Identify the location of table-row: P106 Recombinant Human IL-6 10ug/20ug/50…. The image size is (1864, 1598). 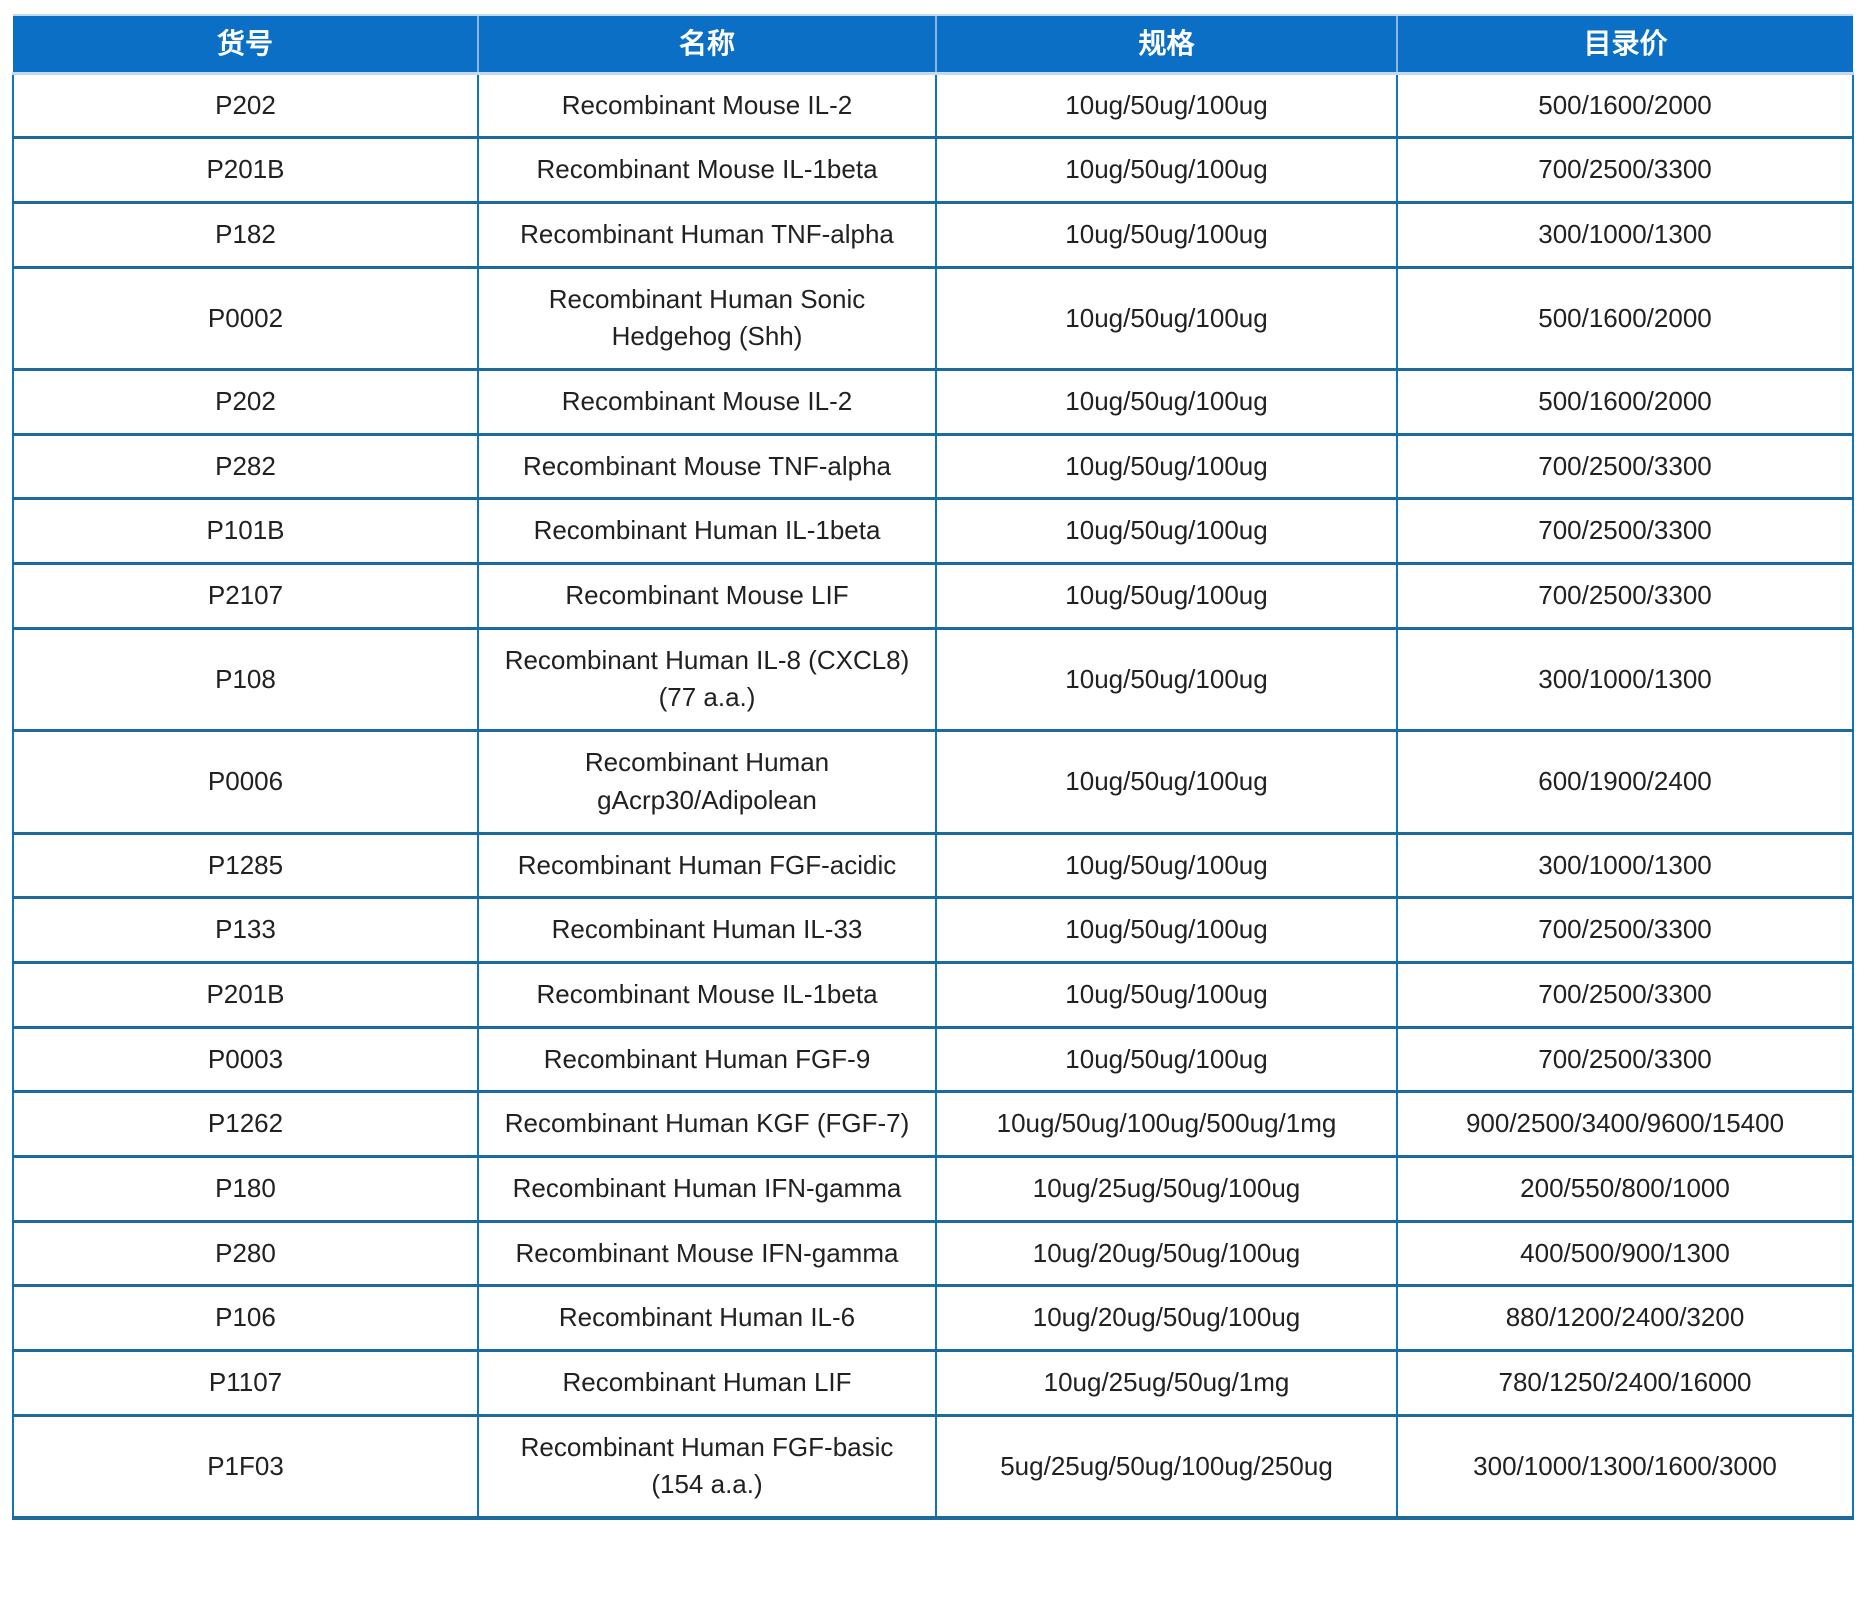
(933, 1318).